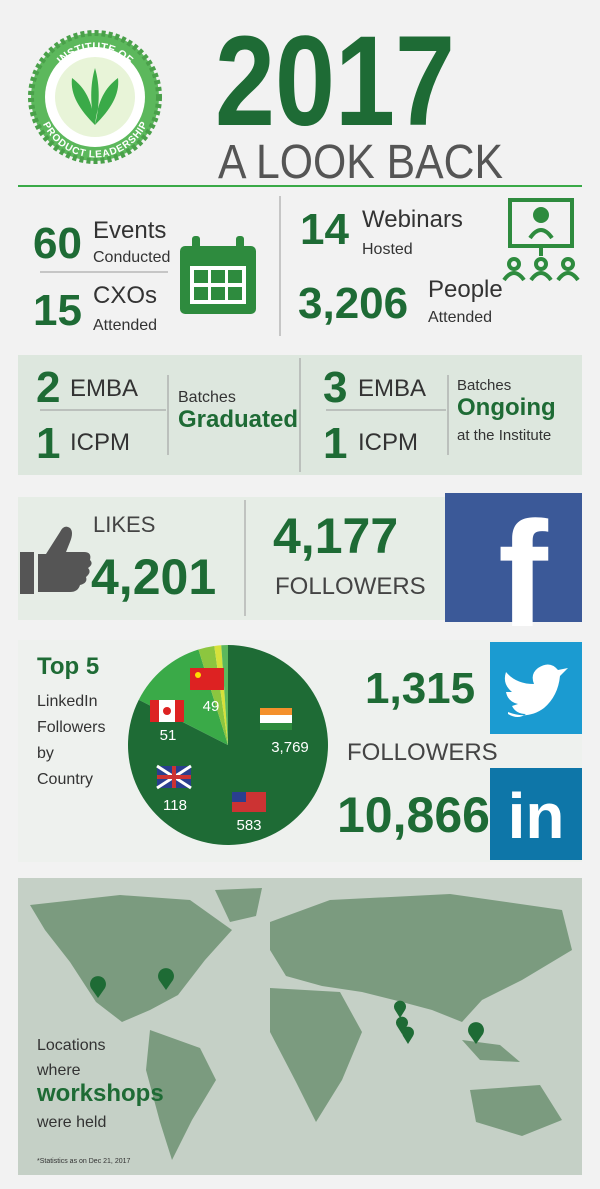 The height and width of the screenshot is (1189, 600). I want to click on calendar-days, so click(218, 285).